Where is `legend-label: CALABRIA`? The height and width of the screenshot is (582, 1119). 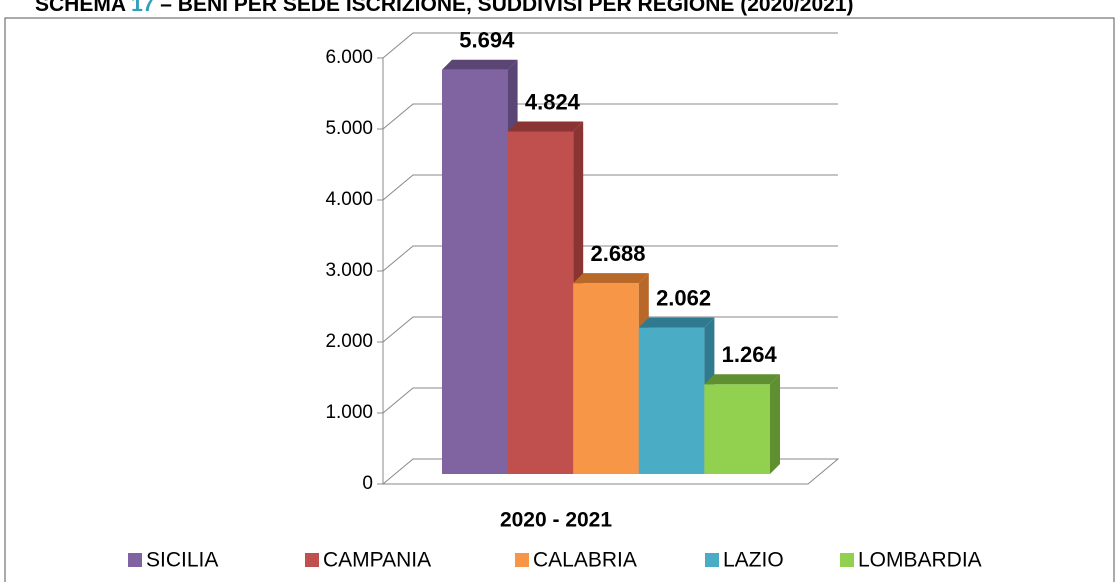
legend-label: CALABRIA is located at coordinates (585, 560).